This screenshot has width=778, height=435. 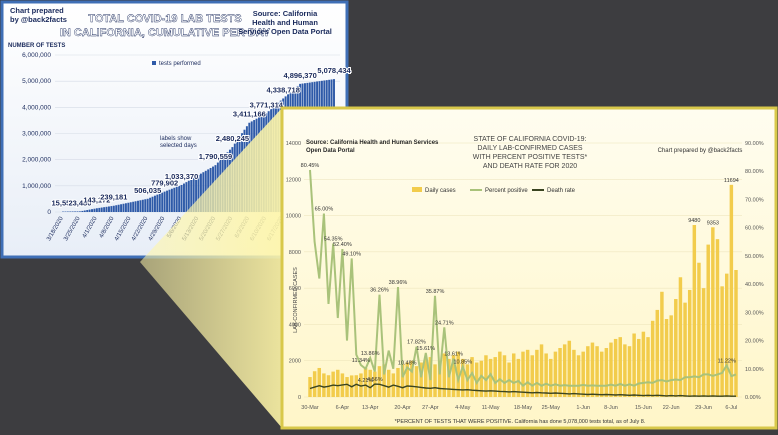 I want to click on cumulative-data-label: 1,790,559, so click(x=215, y=156).